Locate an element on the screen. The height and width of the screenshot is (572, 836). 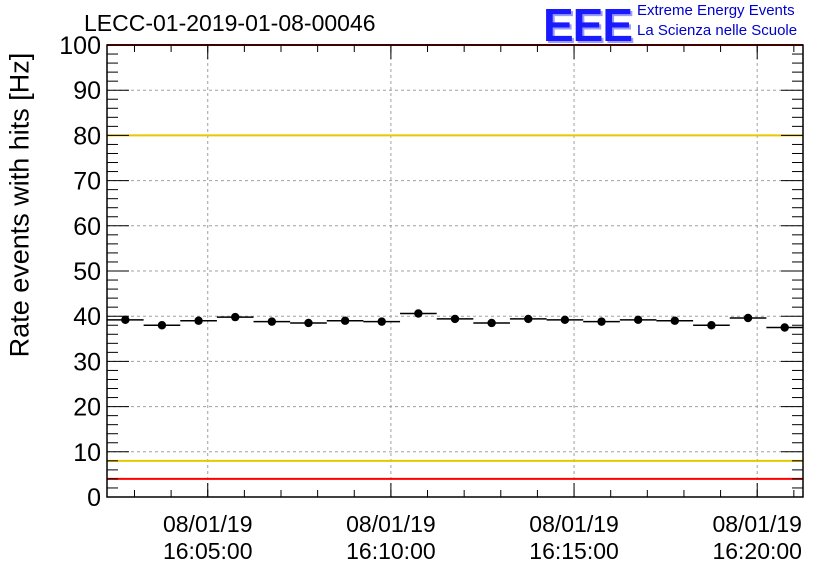
y-tick-label: 60 is located at coordinates (87, 227).